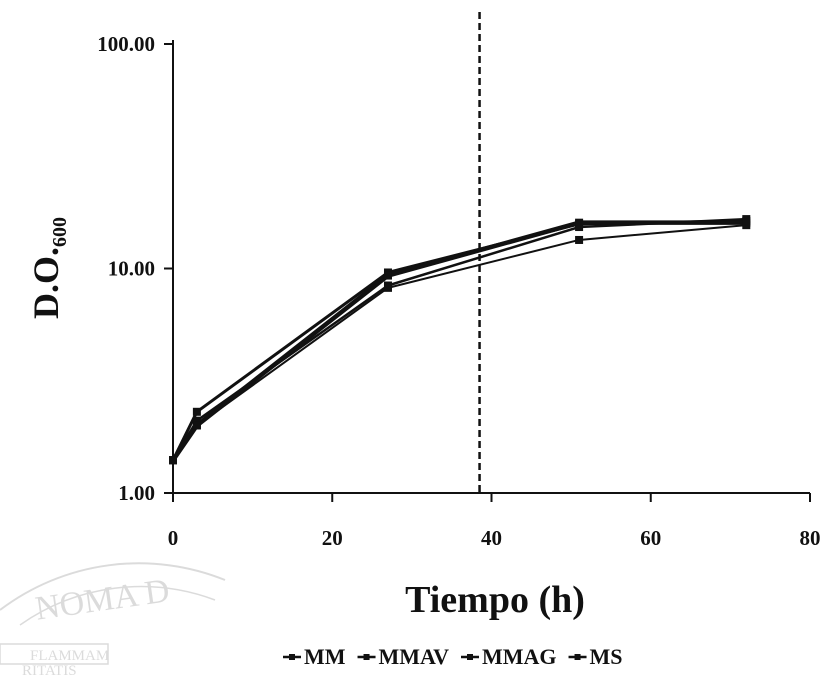 The height and width of the screenshot is (675, 827). Describe the element at coordinates (46, 283) in the screenshot. I see `y-axis-title-main: D.O.` at that location.